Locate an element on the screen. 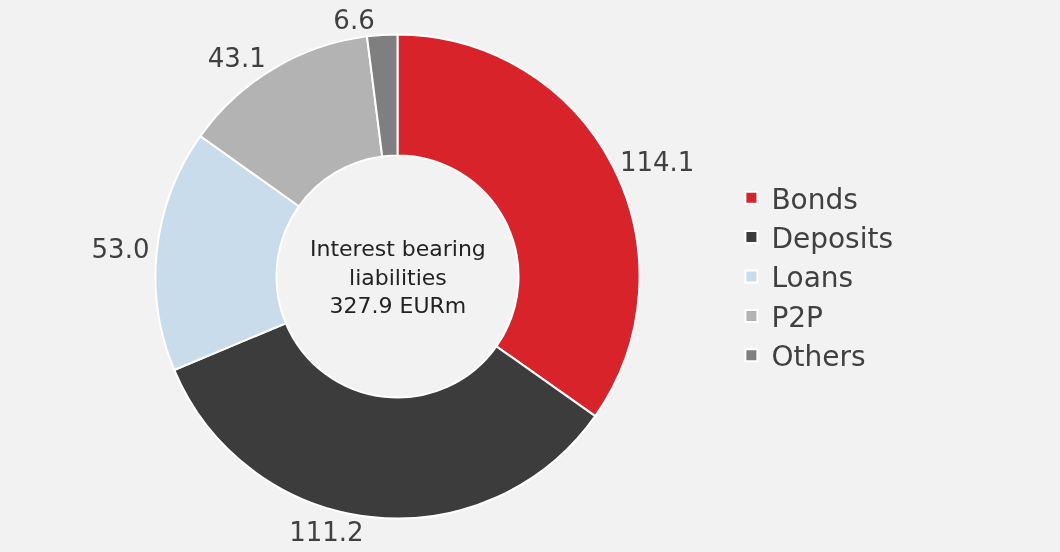  legend-label: Bonds is located at coordinates (814, 199).